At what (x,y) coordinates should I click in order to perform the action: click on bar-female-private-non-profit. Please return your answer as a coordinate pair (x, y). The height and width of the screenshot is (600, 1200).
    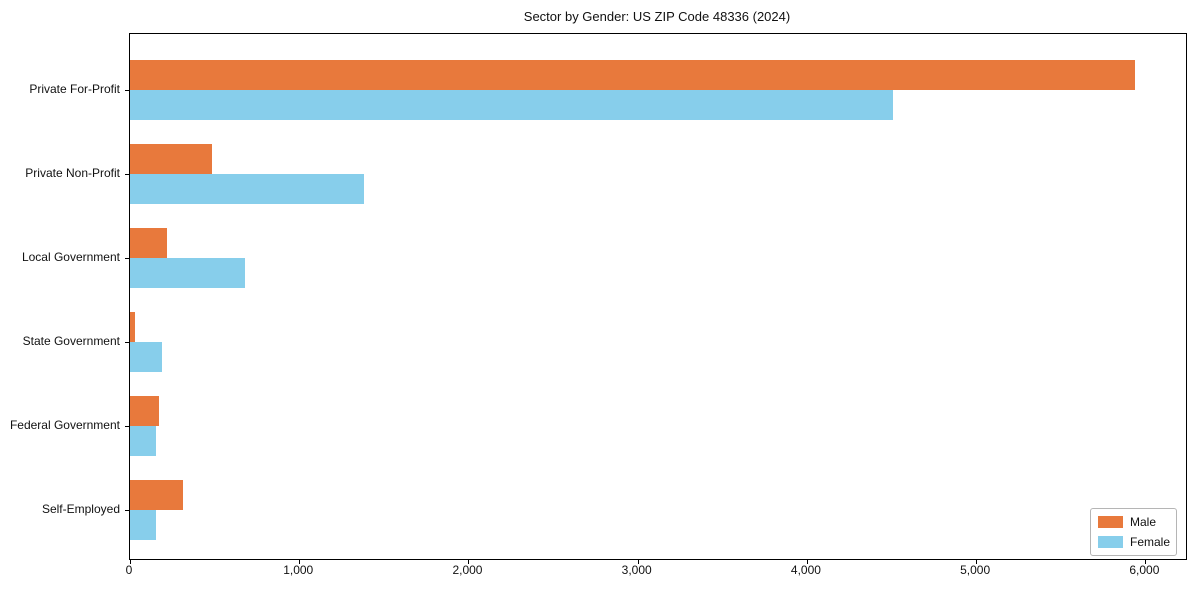
    Looking at the image, I should click on (247, 189).